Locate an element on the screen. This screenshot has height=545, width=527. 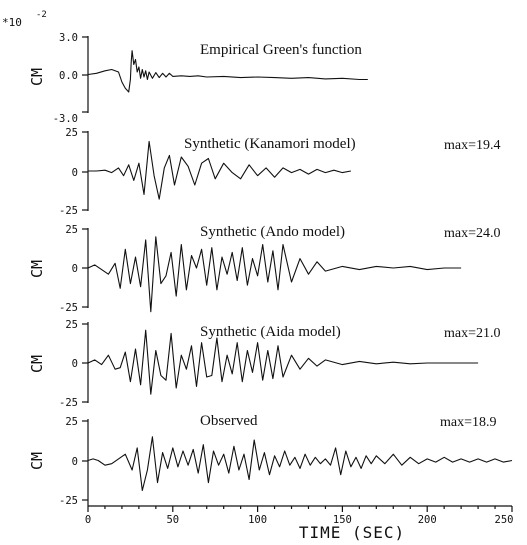
max-label: max=24.0 is located at coordinates (472, 233).